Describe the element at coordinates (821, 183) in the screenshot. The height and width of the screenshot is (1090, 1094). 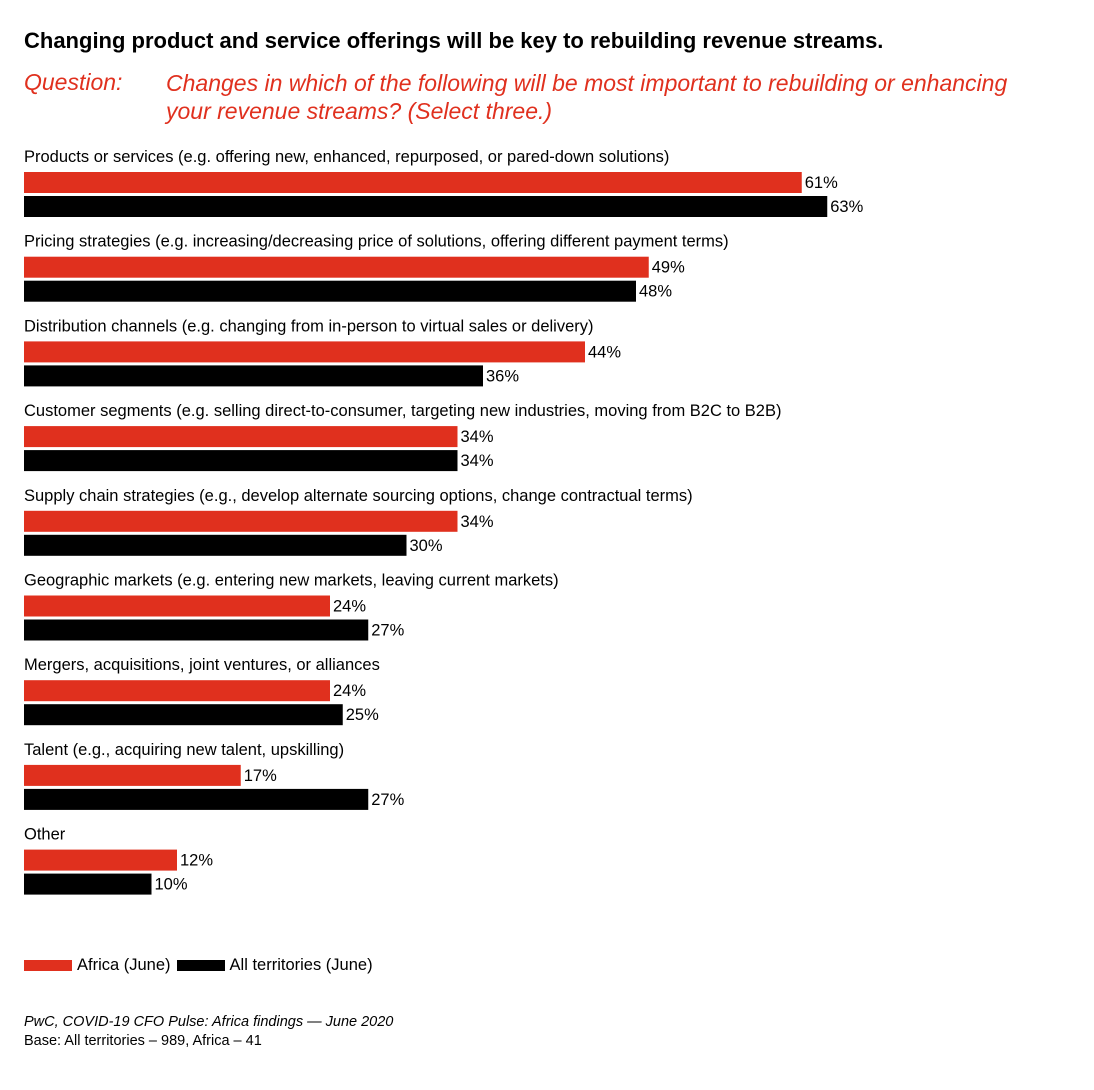
I see `value-label-africa: 61%` at that location.